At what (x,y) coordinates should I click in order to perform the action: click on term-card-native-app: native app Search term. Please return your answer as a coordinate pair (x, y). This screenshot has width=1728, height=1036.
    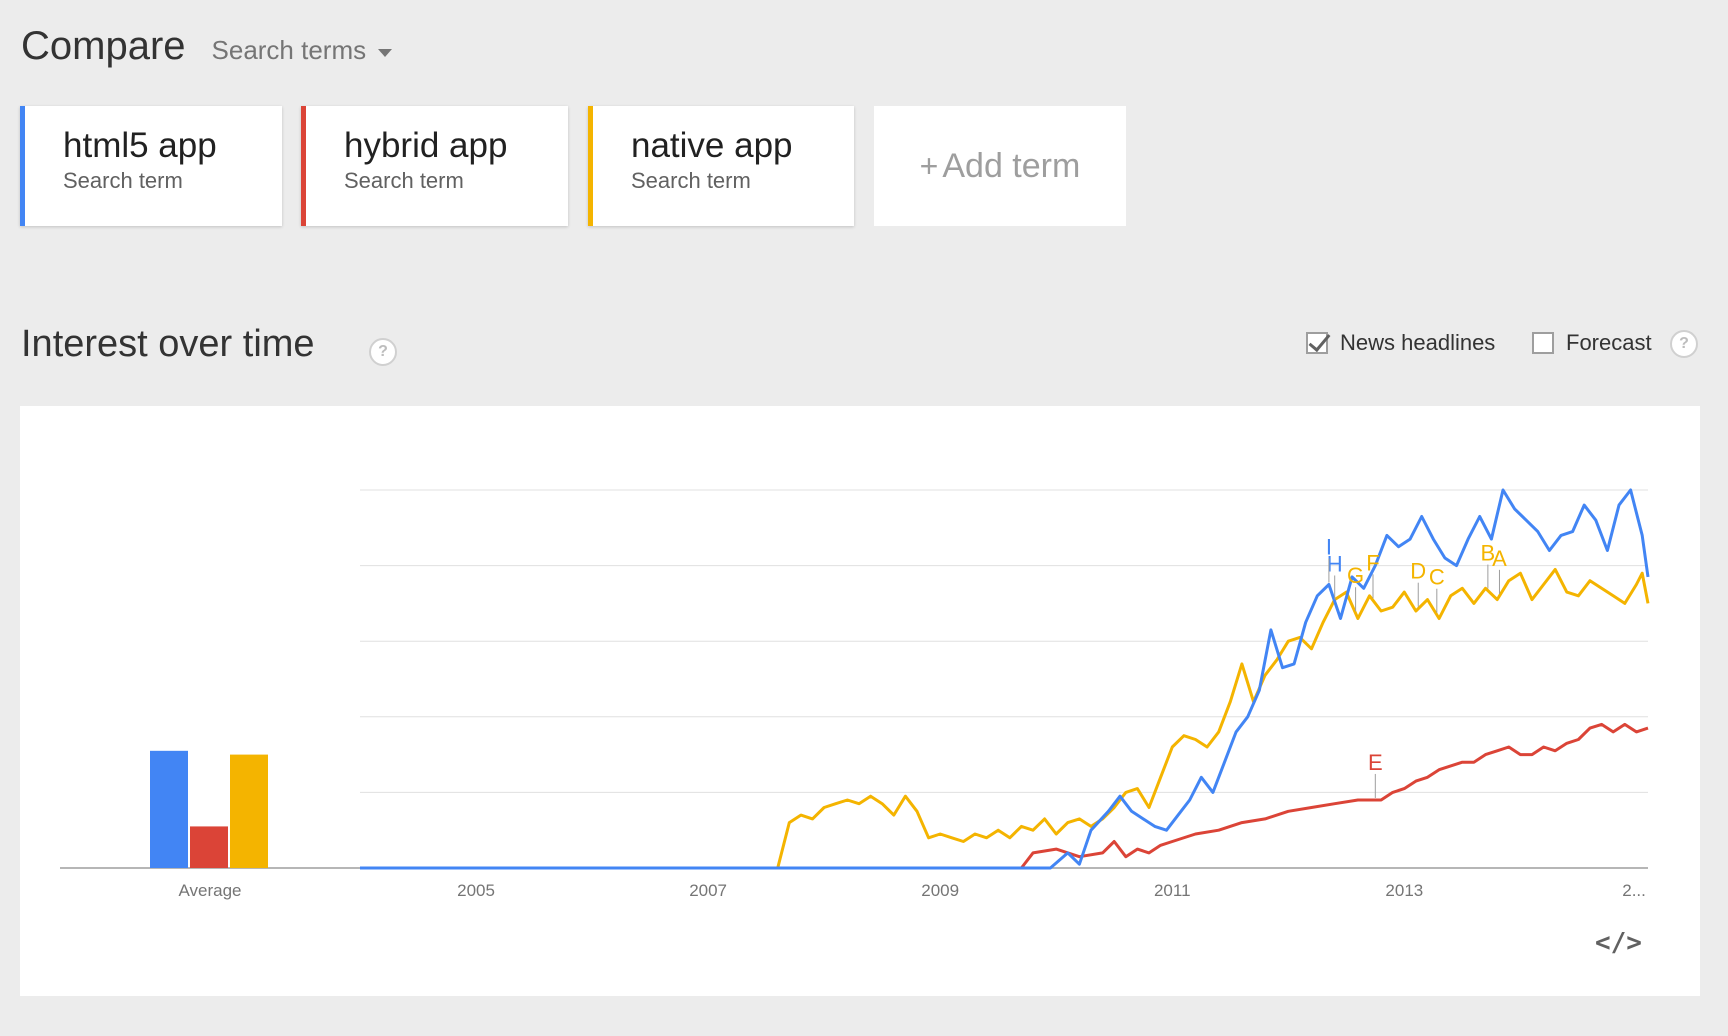
    Looking at the image, I should click on (721, 166).